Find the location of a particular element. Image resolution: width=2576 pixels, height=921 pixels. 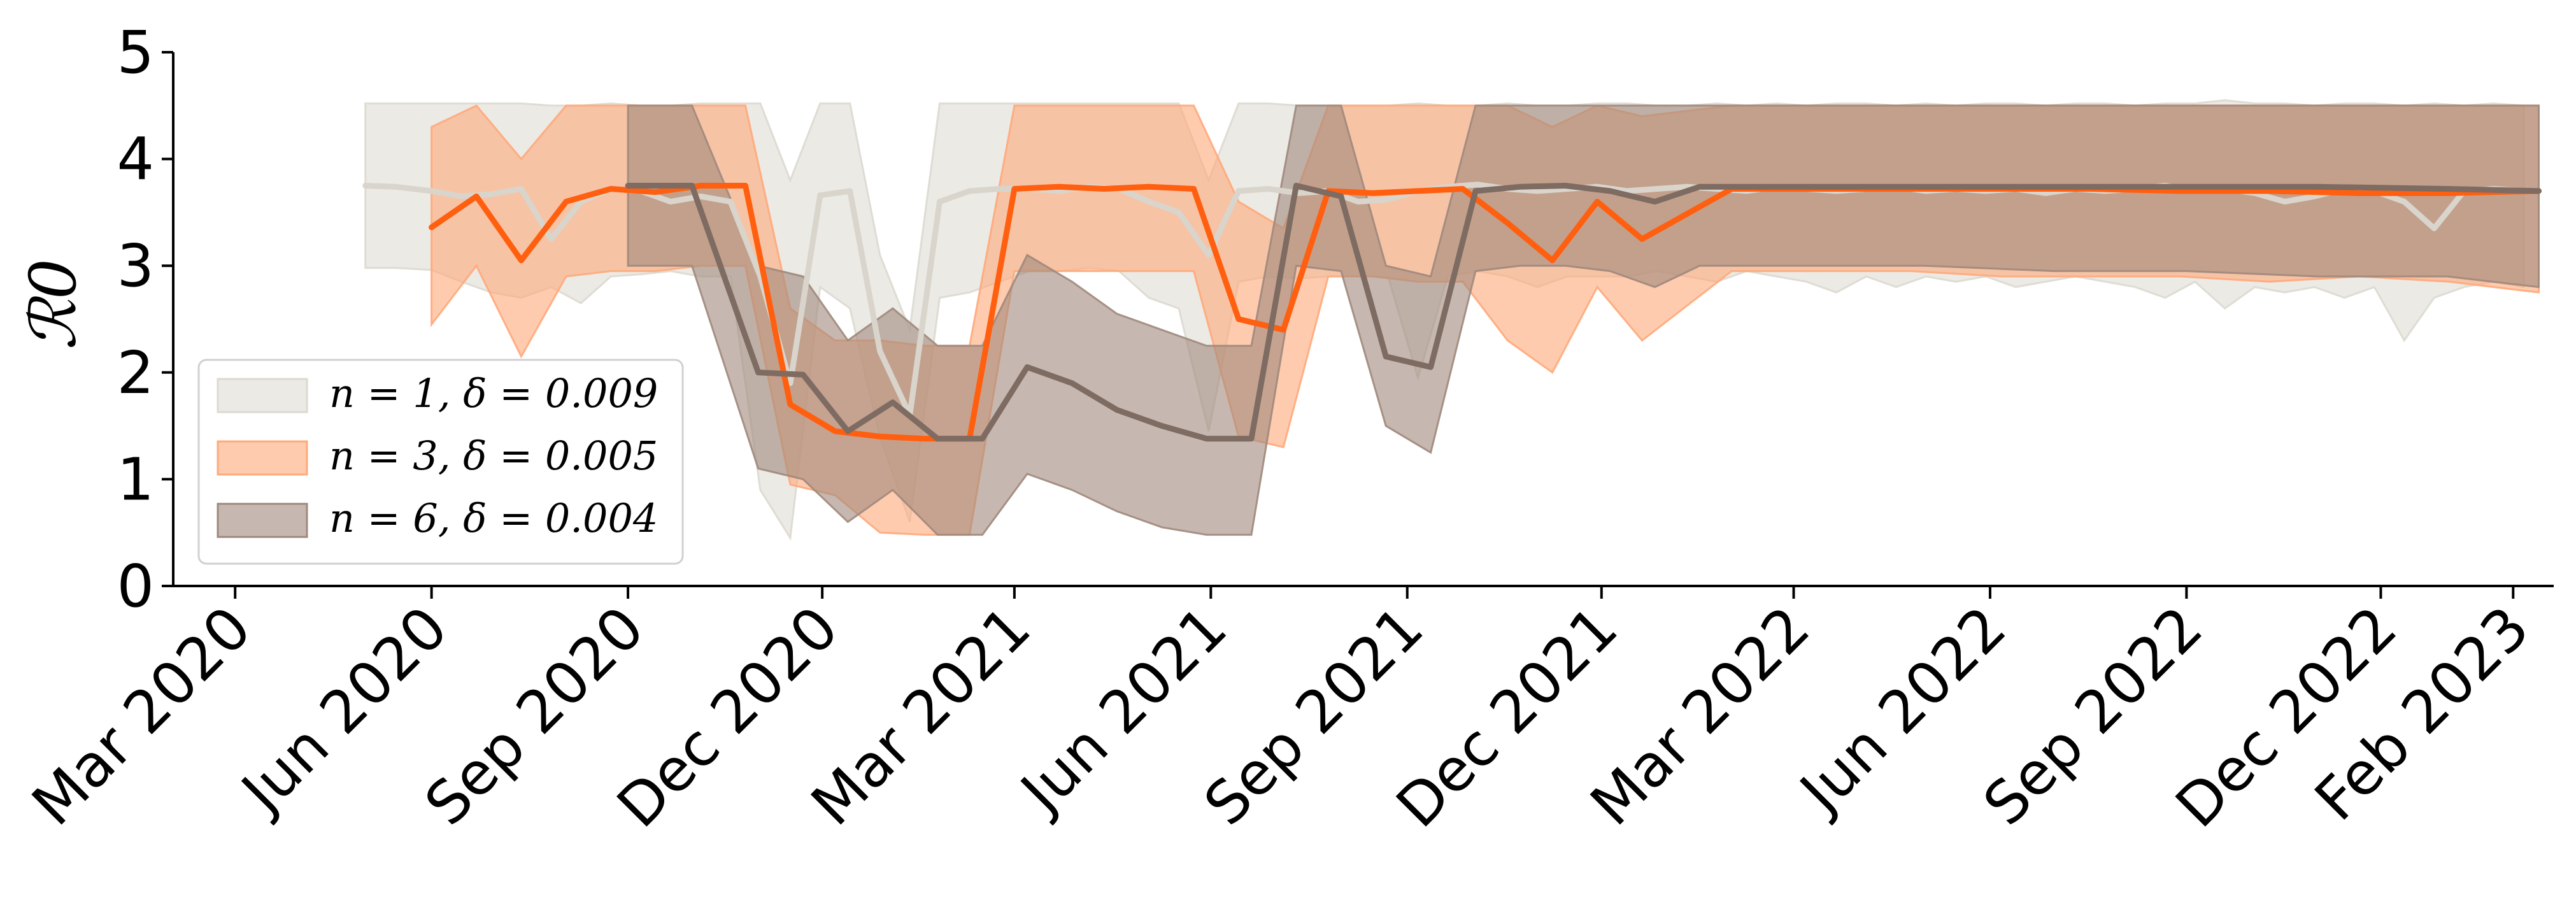

legend-label-2: n = 3, δ = 0.005 is located at coordinates (494, 455).